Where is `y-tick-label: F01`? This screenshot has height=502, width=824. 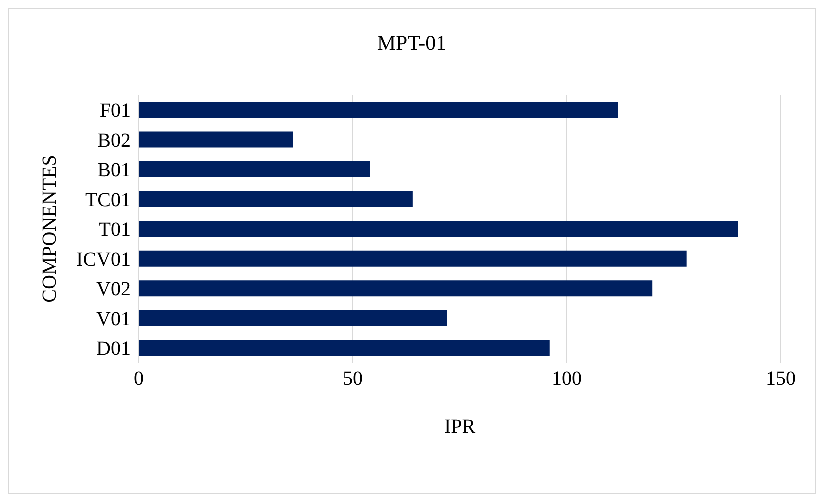 y-tick-label: F01 is located at coordinates (115, 111).